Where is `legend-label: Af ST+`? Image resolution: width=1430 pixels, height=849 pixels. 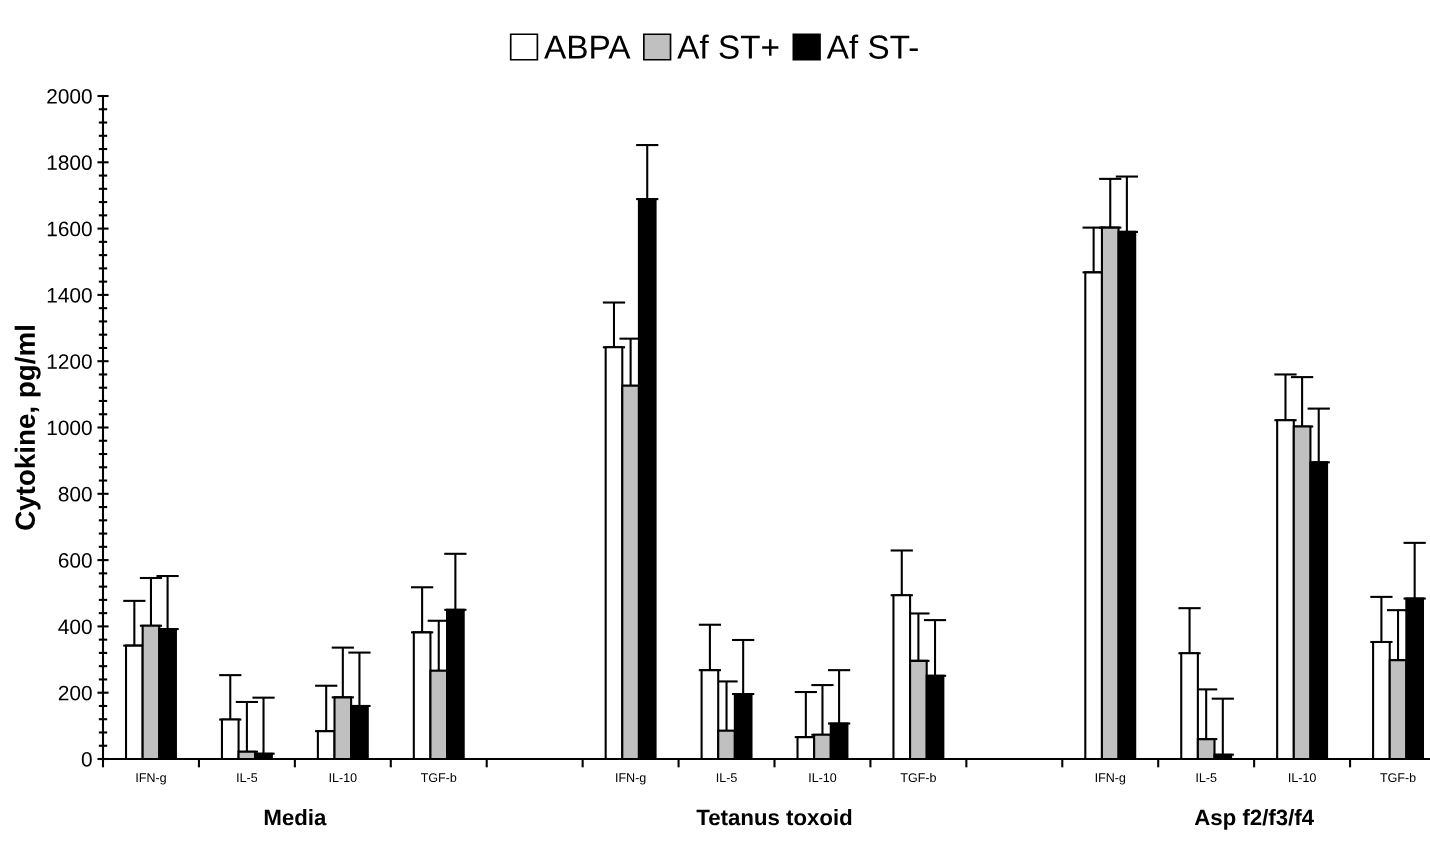
legend-label: Af ST+ is located at coordinates (728, 46).